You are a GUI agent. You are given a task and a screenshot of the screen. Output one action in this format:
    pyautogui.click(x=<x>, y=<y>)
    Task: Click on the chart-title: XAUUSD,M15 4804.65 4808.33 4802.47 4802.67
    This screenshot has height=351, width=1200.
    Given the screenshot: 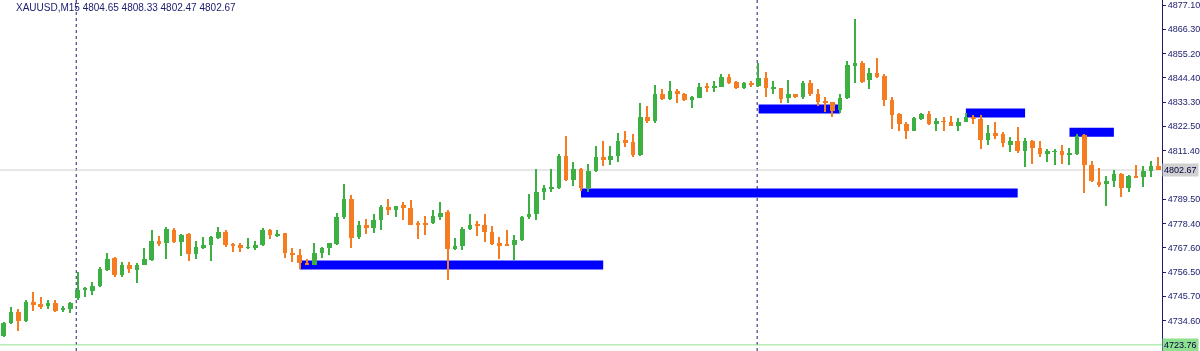 What is the action you would take?
    pyautogui.click(x=126, y=7)
    